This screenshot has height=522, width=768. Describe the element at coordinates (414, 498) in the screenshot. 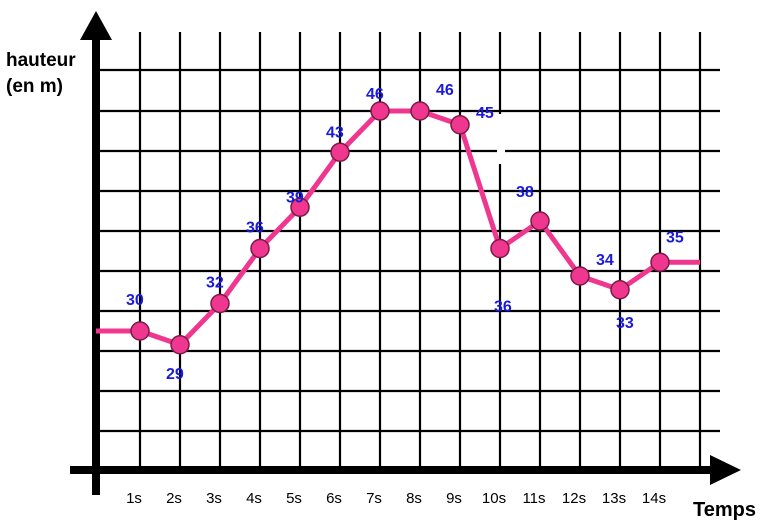

I see `x-tick-8: 8s` at that location.